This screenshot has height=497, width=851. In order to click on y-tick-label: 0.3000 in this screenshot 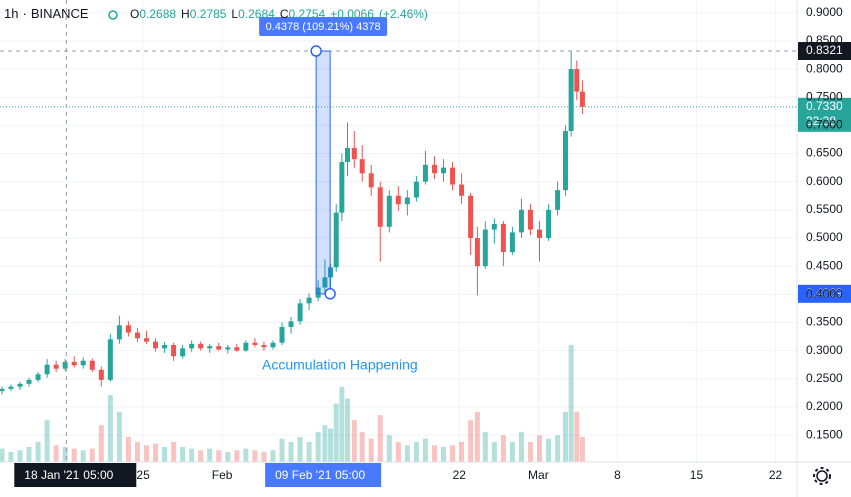, I will do `click(824, 350)`.